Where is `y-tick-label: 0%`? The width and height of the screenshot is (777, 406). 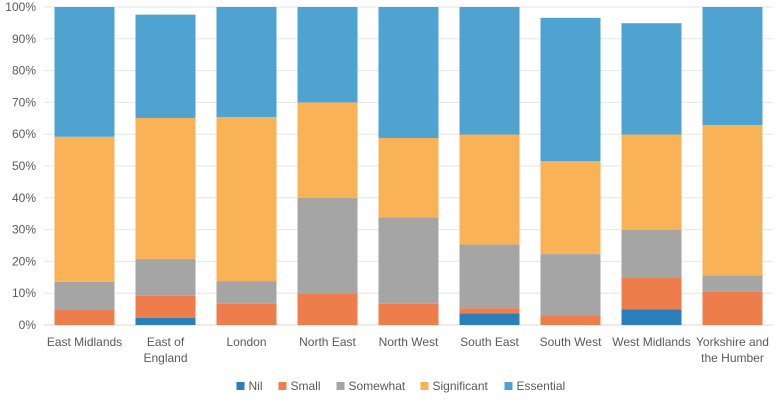
y-tick-label: 0% is located at coordinates (28, 325).